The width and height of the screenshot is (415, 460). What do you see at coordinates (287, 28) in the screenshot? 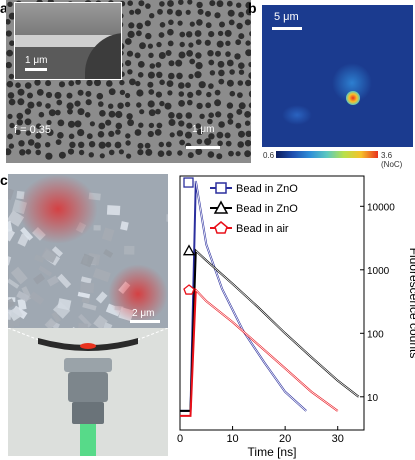
I see `map-scale-bar` at bounding box center [287, 28].